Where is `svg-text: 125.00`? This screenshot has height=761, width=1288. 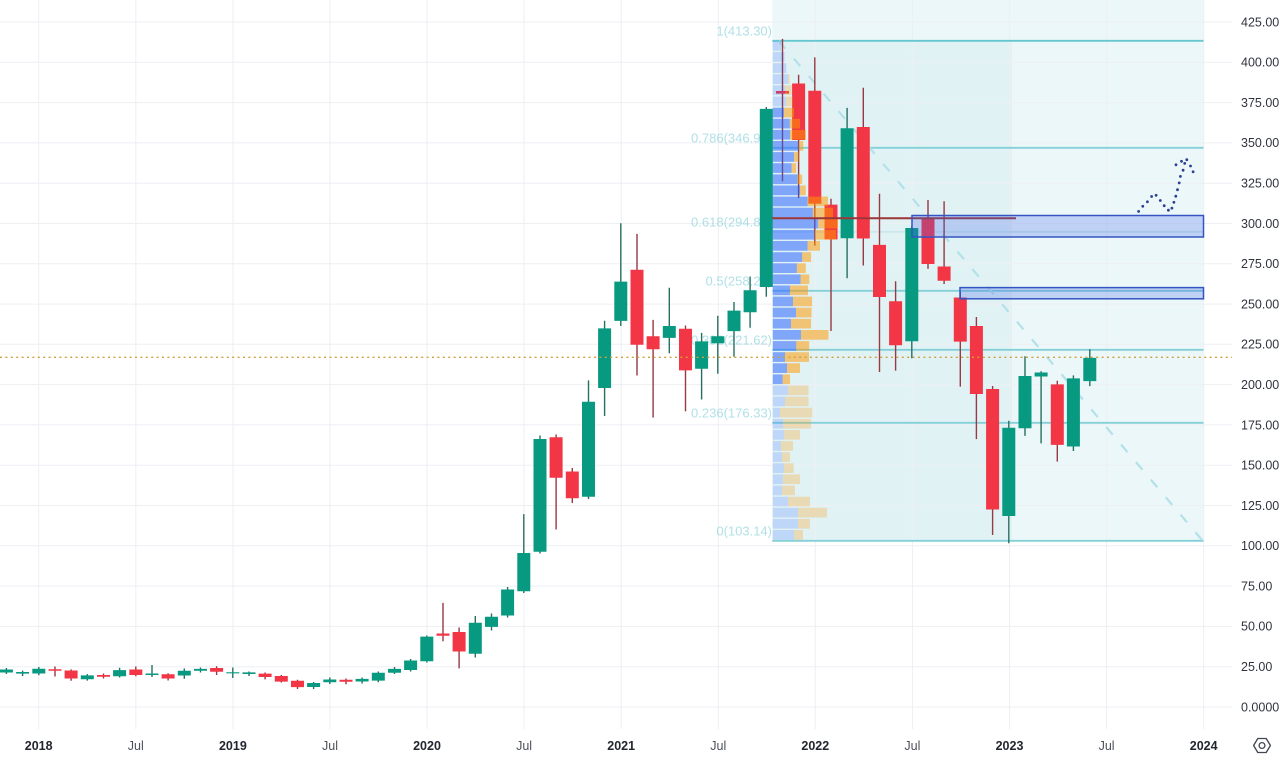 svg-text: 125.00 is located at coordinates (1260, 506).